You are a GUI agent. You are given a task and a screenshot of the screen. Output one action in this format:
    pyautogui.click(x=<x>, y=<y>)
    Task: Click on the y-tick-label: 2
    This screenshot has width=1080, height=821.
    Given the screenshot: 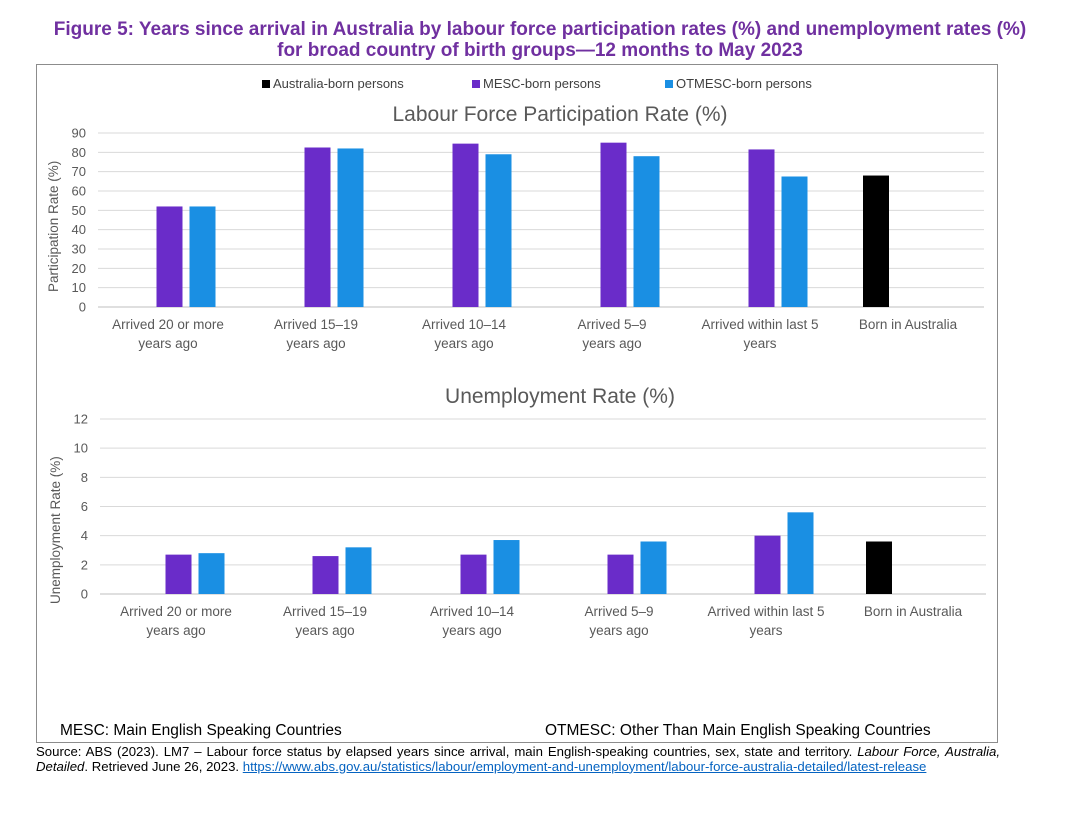 What is the action you would take?
    pyautogui.click(x=84, y=564)
    